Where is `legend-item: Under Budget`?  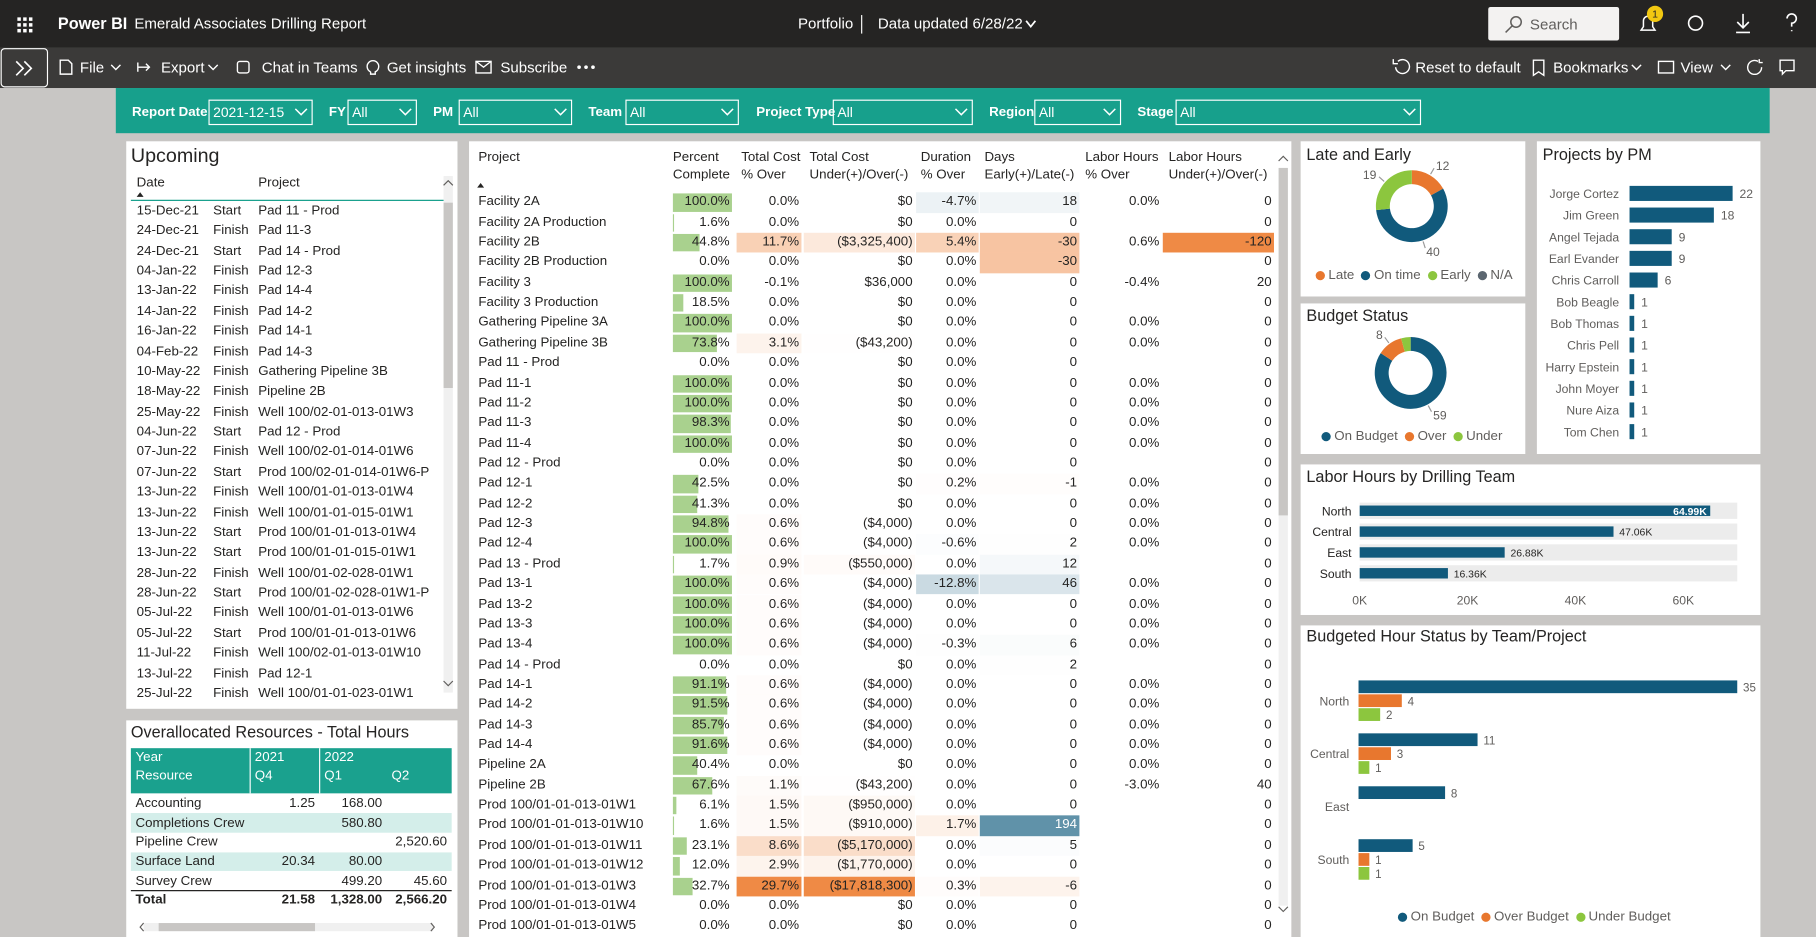 legend-item: Under Budget is located at coordinates (1623, 917).